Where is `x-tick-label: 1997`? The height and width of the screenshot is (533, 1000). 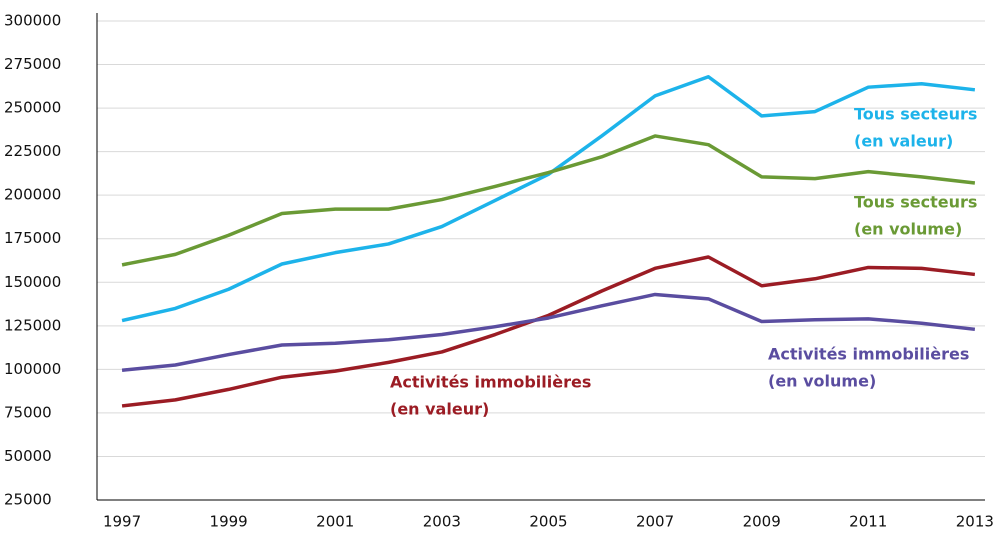
x-tick-label: 1997 is located at coordinates (122, 522).